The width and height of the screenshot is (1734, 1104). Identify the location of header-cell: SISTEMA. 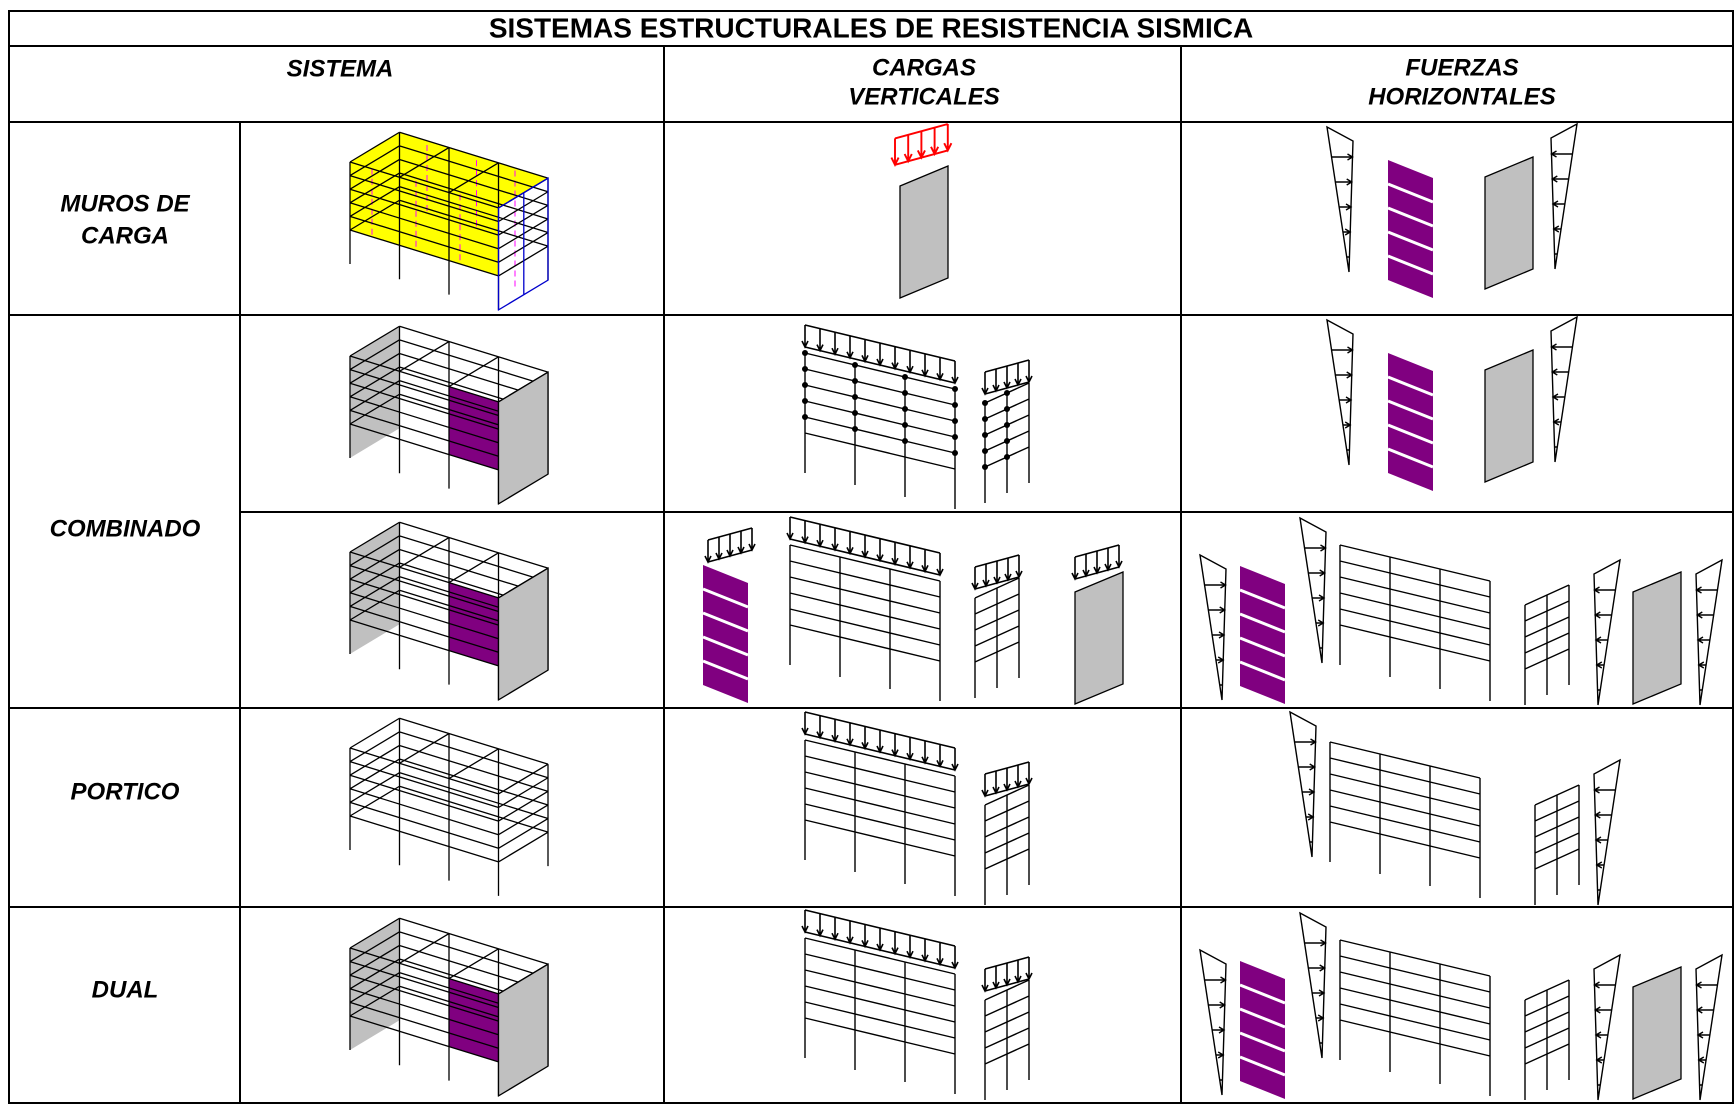
(340, 68).